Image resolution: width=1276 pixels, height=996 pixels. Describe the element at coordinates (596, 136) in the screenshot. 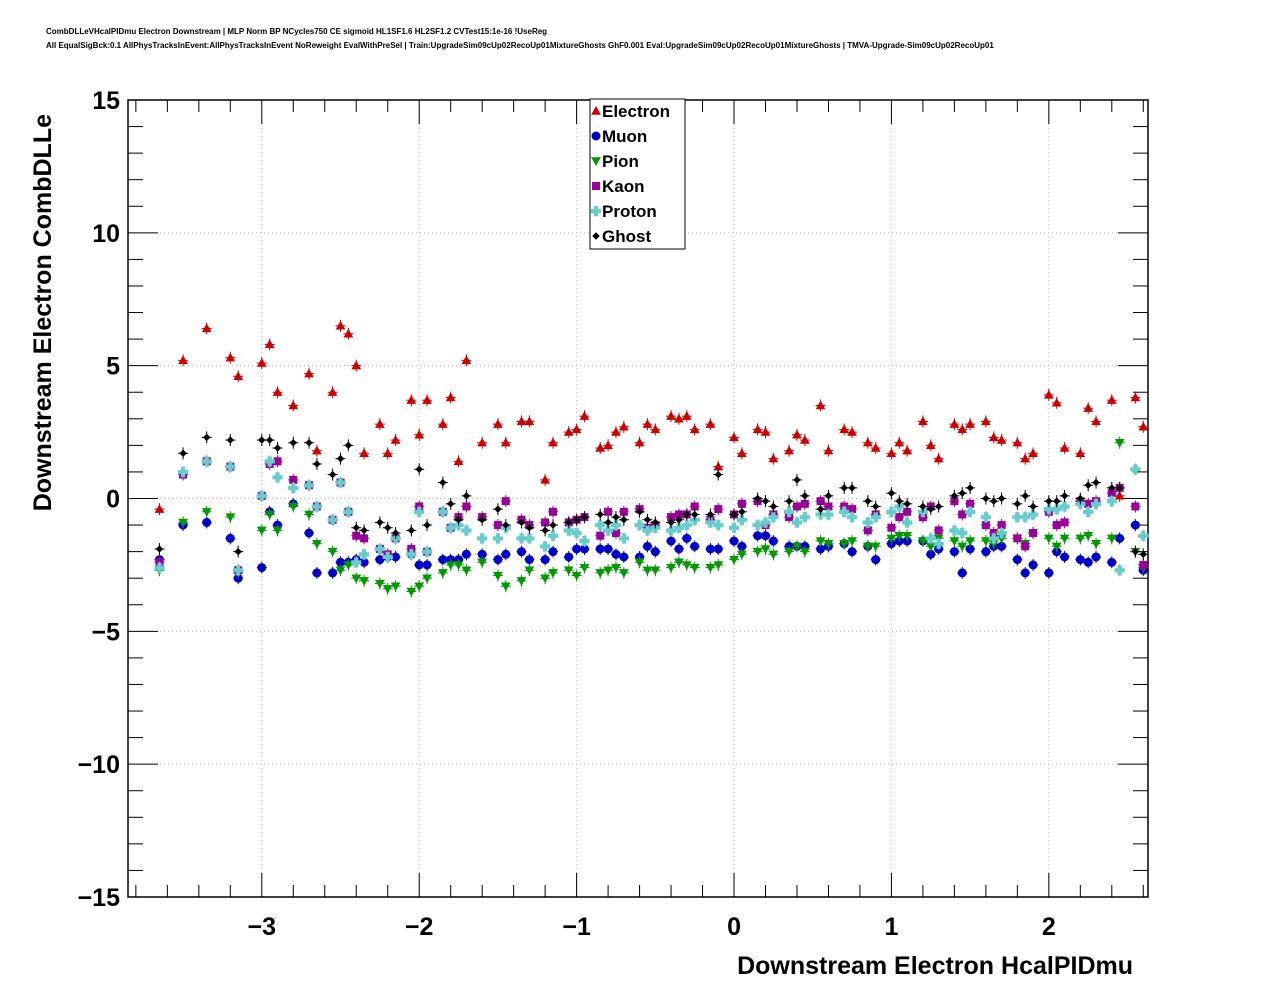

I see `legend-marker-muon` at that location.